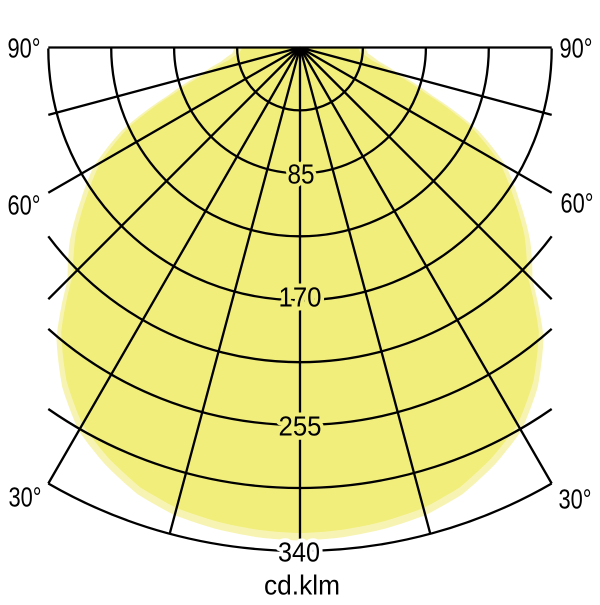 The height and width of the screenshot is (605, 600). Describe the element at coordinates (25, 497) in the screenshot. I see `angle-label-30-left: 30°` at that location.